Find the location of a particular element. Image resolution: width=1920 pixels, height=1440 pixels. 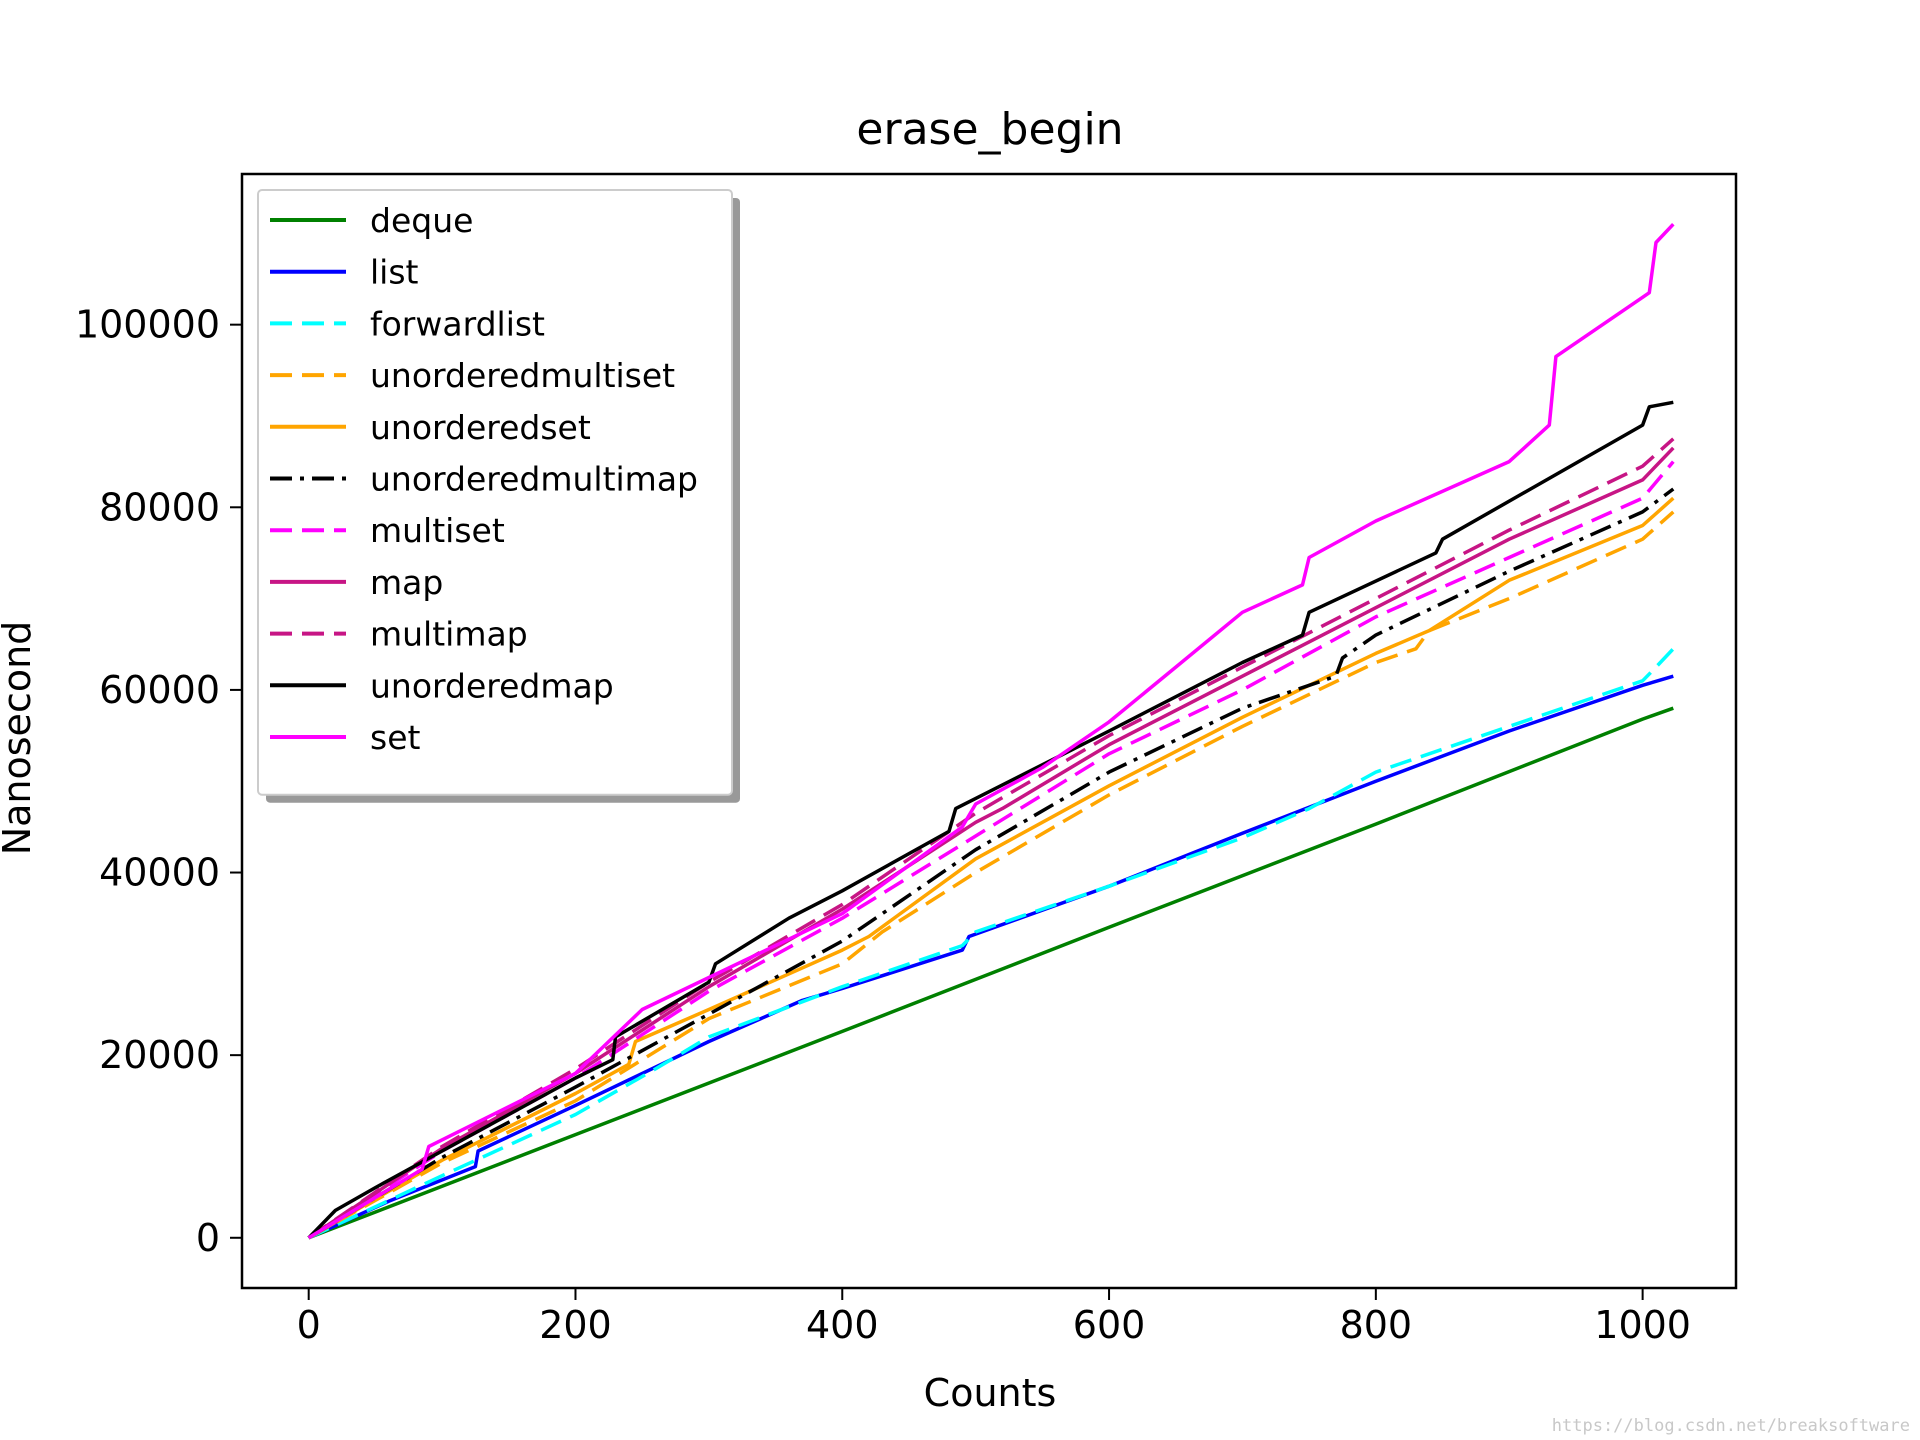

legend-label-unorderedmap: unorderedmap is located at coordinates (492, 685).